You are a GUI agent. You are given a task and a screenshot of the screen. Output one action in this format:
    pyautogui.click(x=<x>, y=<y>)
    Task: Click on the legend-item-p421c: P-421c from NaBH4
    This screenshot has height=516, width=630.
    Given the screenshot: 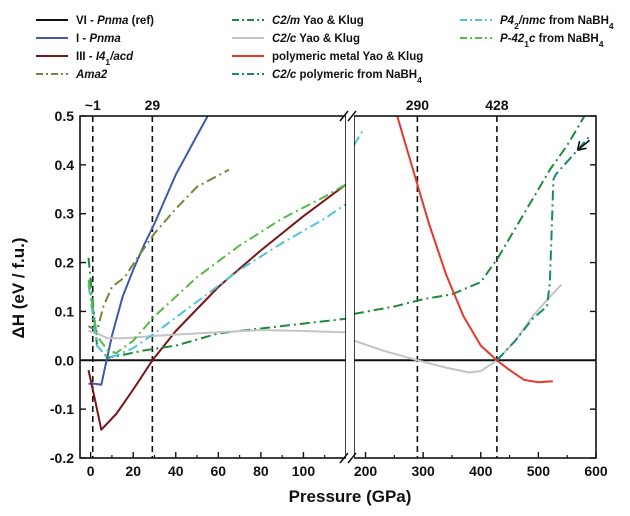 What is the action you would take?
    pyautogui.click(x=532, y=41)
    